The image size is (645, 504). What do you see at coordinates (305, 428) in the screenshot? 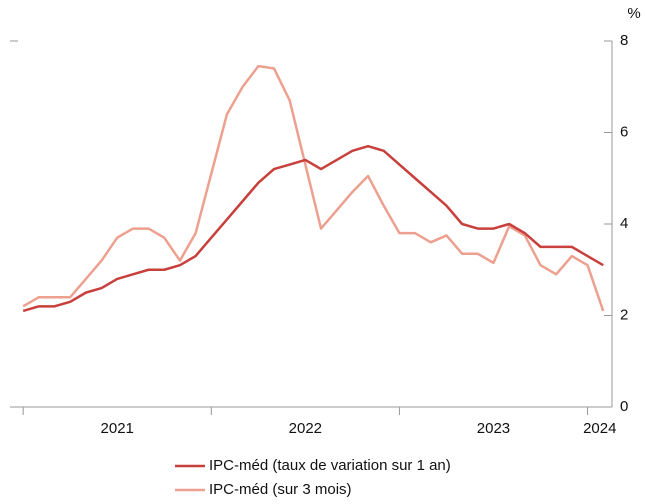
I see `x-tick-label: 2022` at bounding box center [305, 428].